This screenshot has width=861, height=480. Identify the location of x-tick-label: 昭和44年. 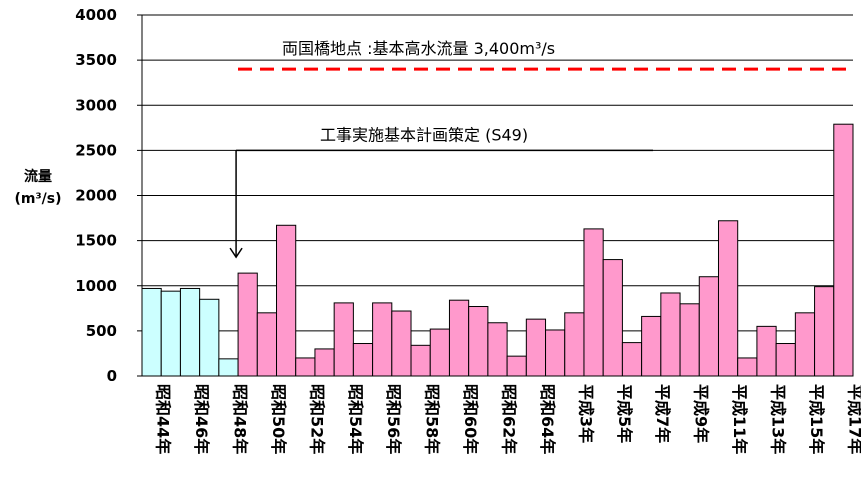
(163, 419).